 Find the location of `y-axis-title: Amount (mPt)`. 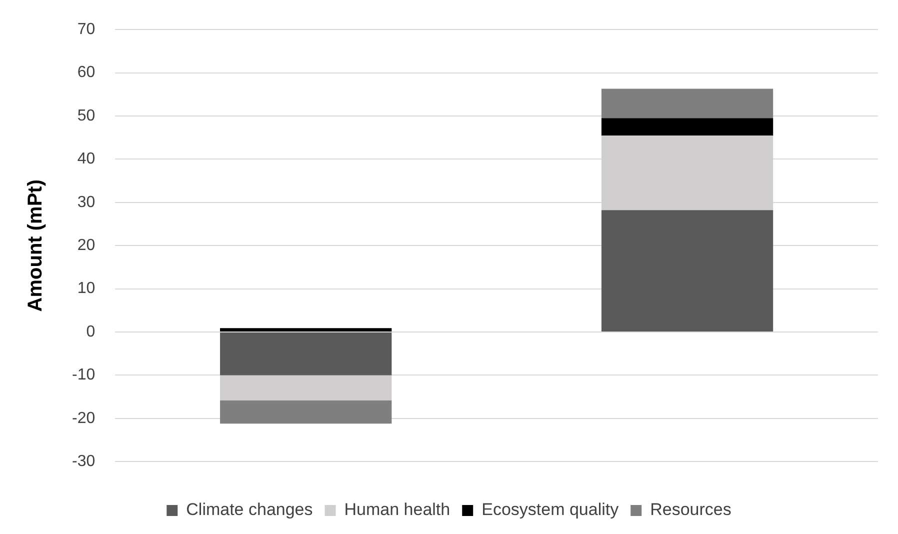

y-axis-title: Amount (mPt) is located at coordinates (35, 246).